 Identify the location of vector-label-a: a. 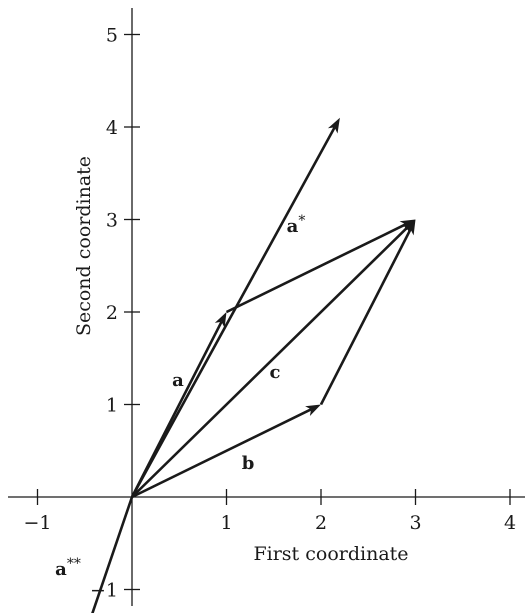
(178, 380).